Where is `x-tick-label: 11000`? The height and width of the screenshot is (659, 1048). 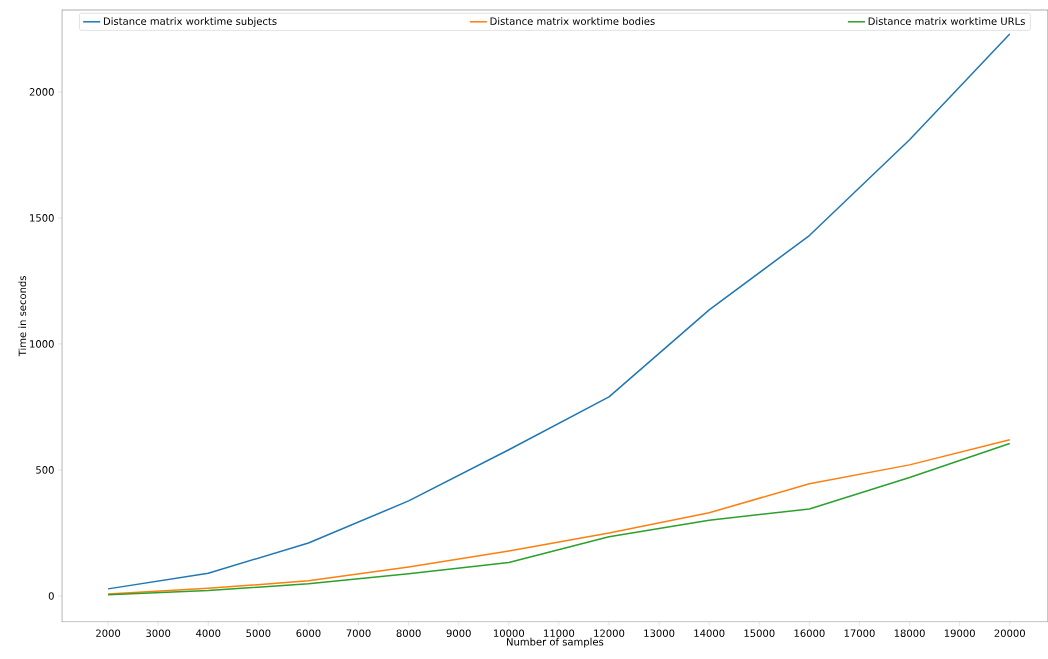 x-tick-label: 11000 is located at coordinates (559, 633).